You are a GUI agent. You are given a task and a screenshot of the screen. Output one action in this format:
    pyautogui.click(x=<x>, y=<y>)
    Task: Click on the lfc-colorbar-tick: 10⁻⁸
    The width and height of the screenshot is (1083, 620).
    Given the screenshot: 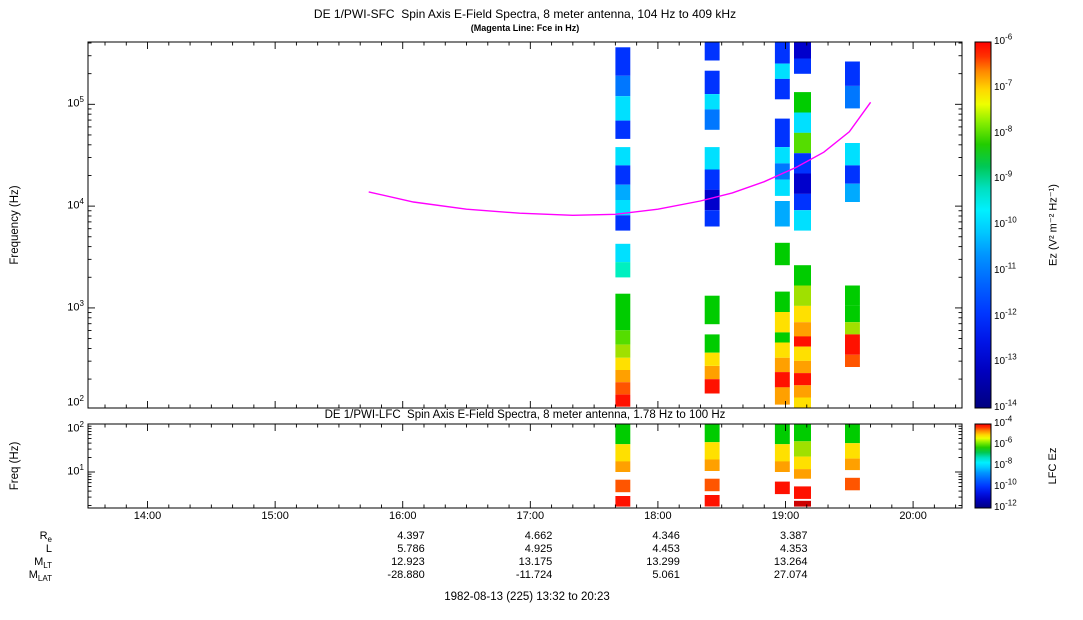 What is the action you would take?
    pyautogui.click(x=1003, y=463)
    